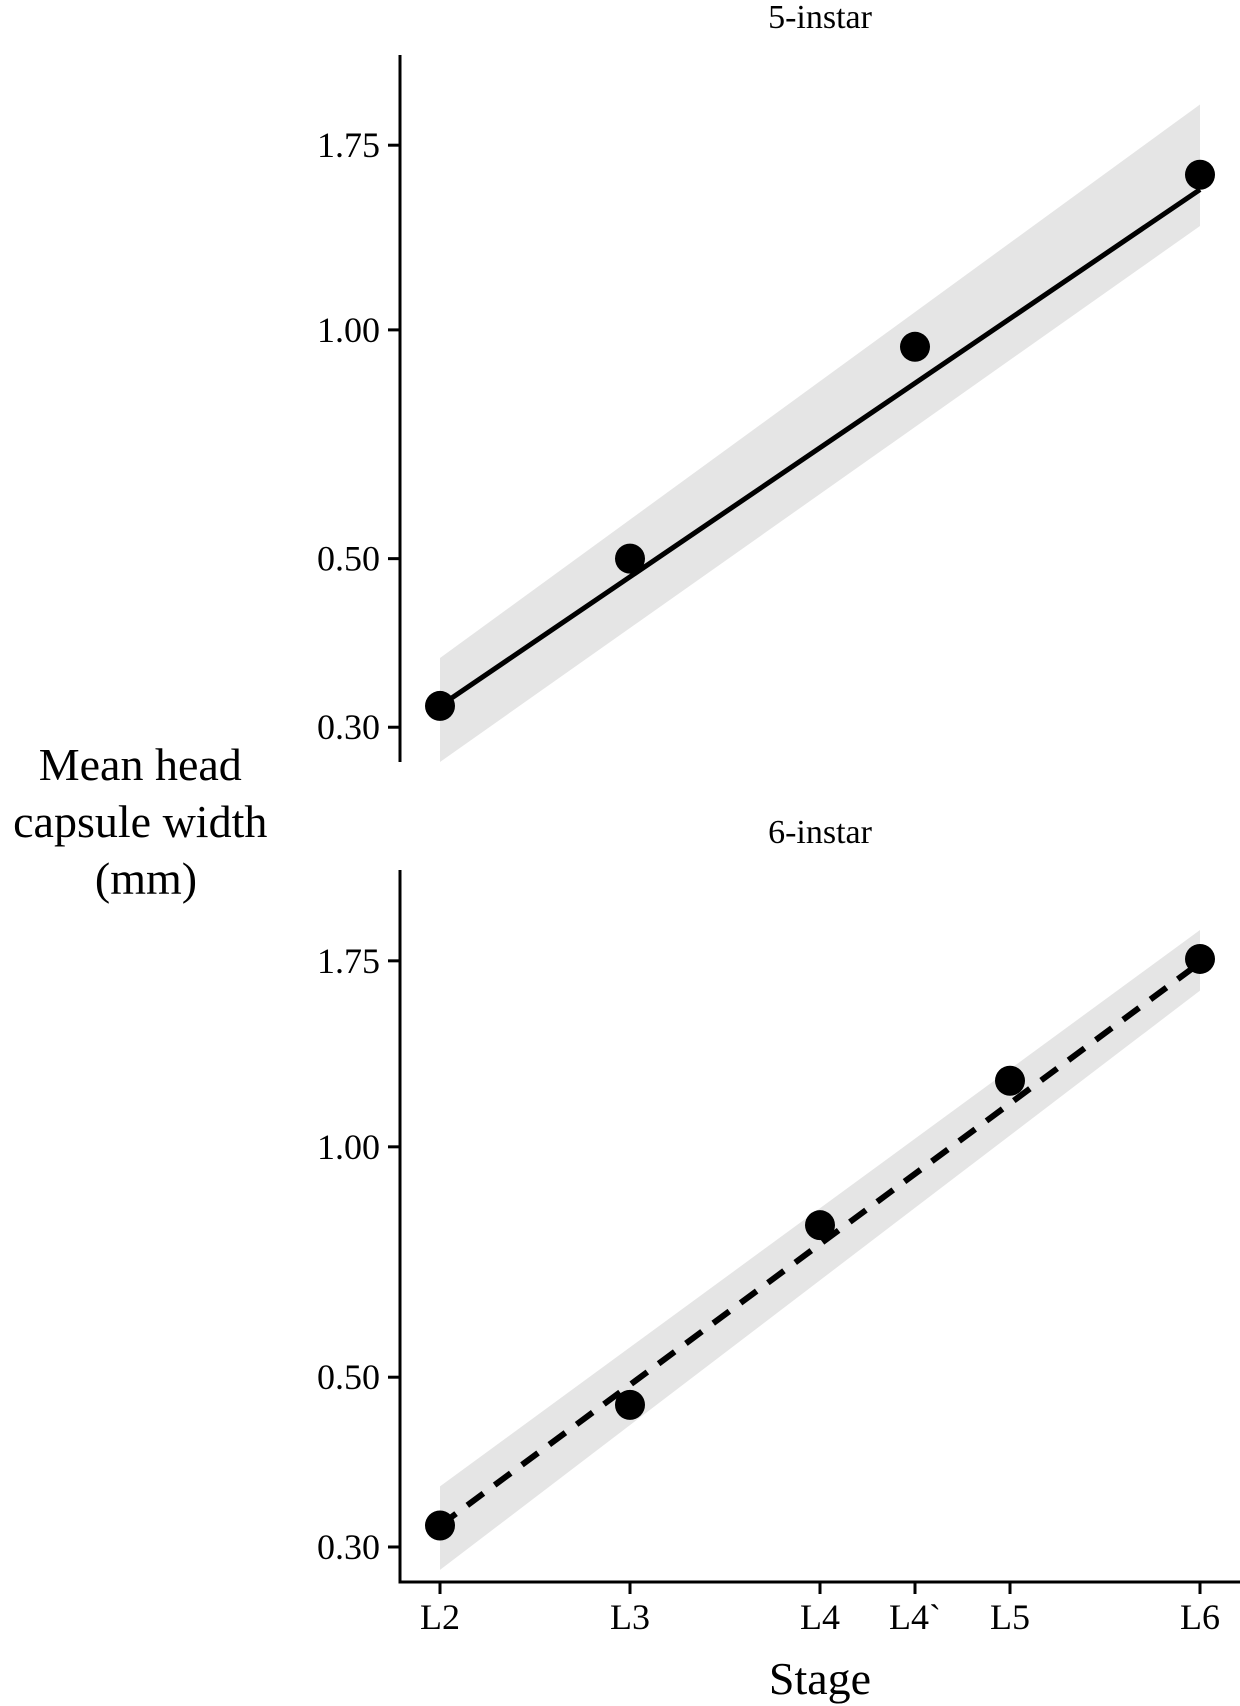 The width and height of the screenshot is (1240, 1706). Describe the element at coordinates (915, 1617) in the screenshot. I see `x-tick-label: L4`` at that location.